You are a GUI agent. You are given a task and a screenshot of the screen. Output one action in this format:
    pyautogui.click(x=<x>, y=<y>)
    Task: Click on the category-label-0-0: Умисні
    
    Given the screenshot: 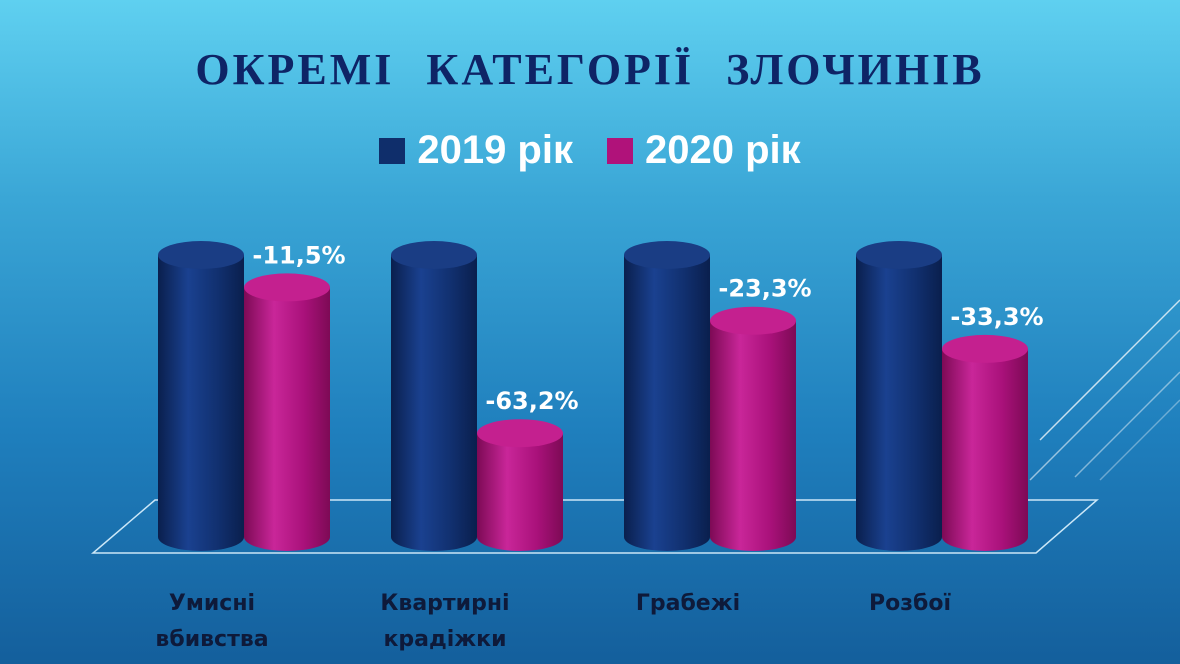 What is the action you would take?
    pyautogui.click(x=212, y=603)
    